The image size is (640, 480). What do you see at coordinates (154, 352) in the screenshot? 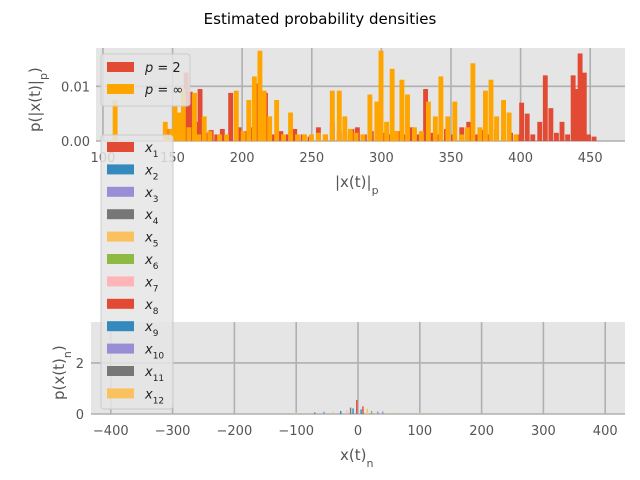
I see `legend-label-x10: x10` at bounding box center [154, 352].